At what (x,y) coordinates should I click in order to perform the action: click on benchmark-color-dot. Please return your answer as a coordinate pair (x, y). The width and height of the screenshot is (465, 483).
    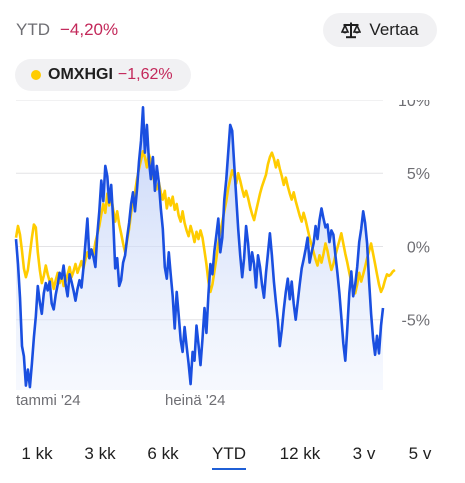
    Looking at the image, I should click on (36, 75).